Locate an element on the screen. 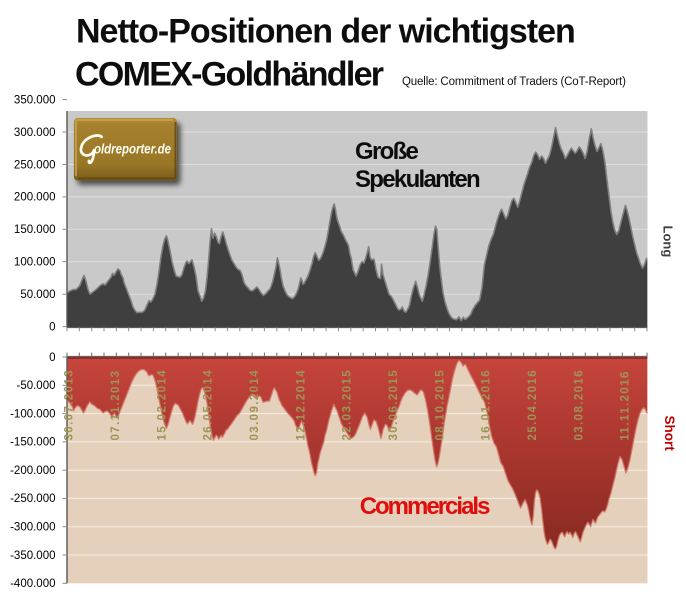 The width and height of the screenshot is (686, 606). svg-text: 50.000 is located at coordinates (37, 295).